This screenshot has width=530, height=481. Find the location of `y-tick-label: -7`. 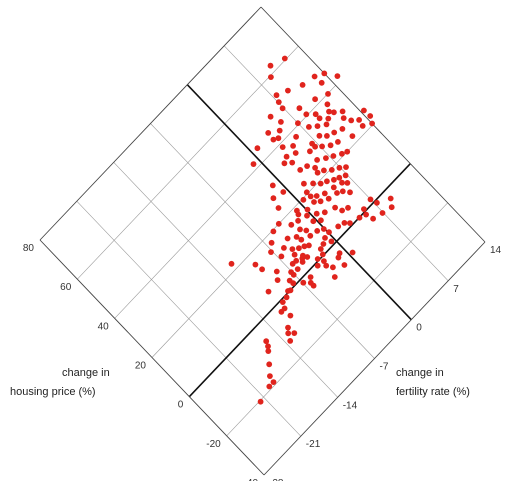

y-tick-label: -7 is located at coordinates (384, 367).